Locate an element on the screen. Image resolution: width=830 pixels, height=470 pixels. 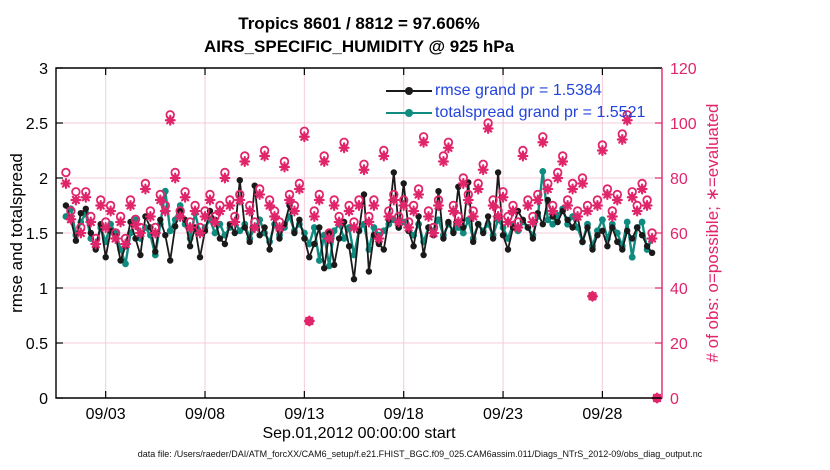
svg-text: 20 is located at coordinates (679, 344).